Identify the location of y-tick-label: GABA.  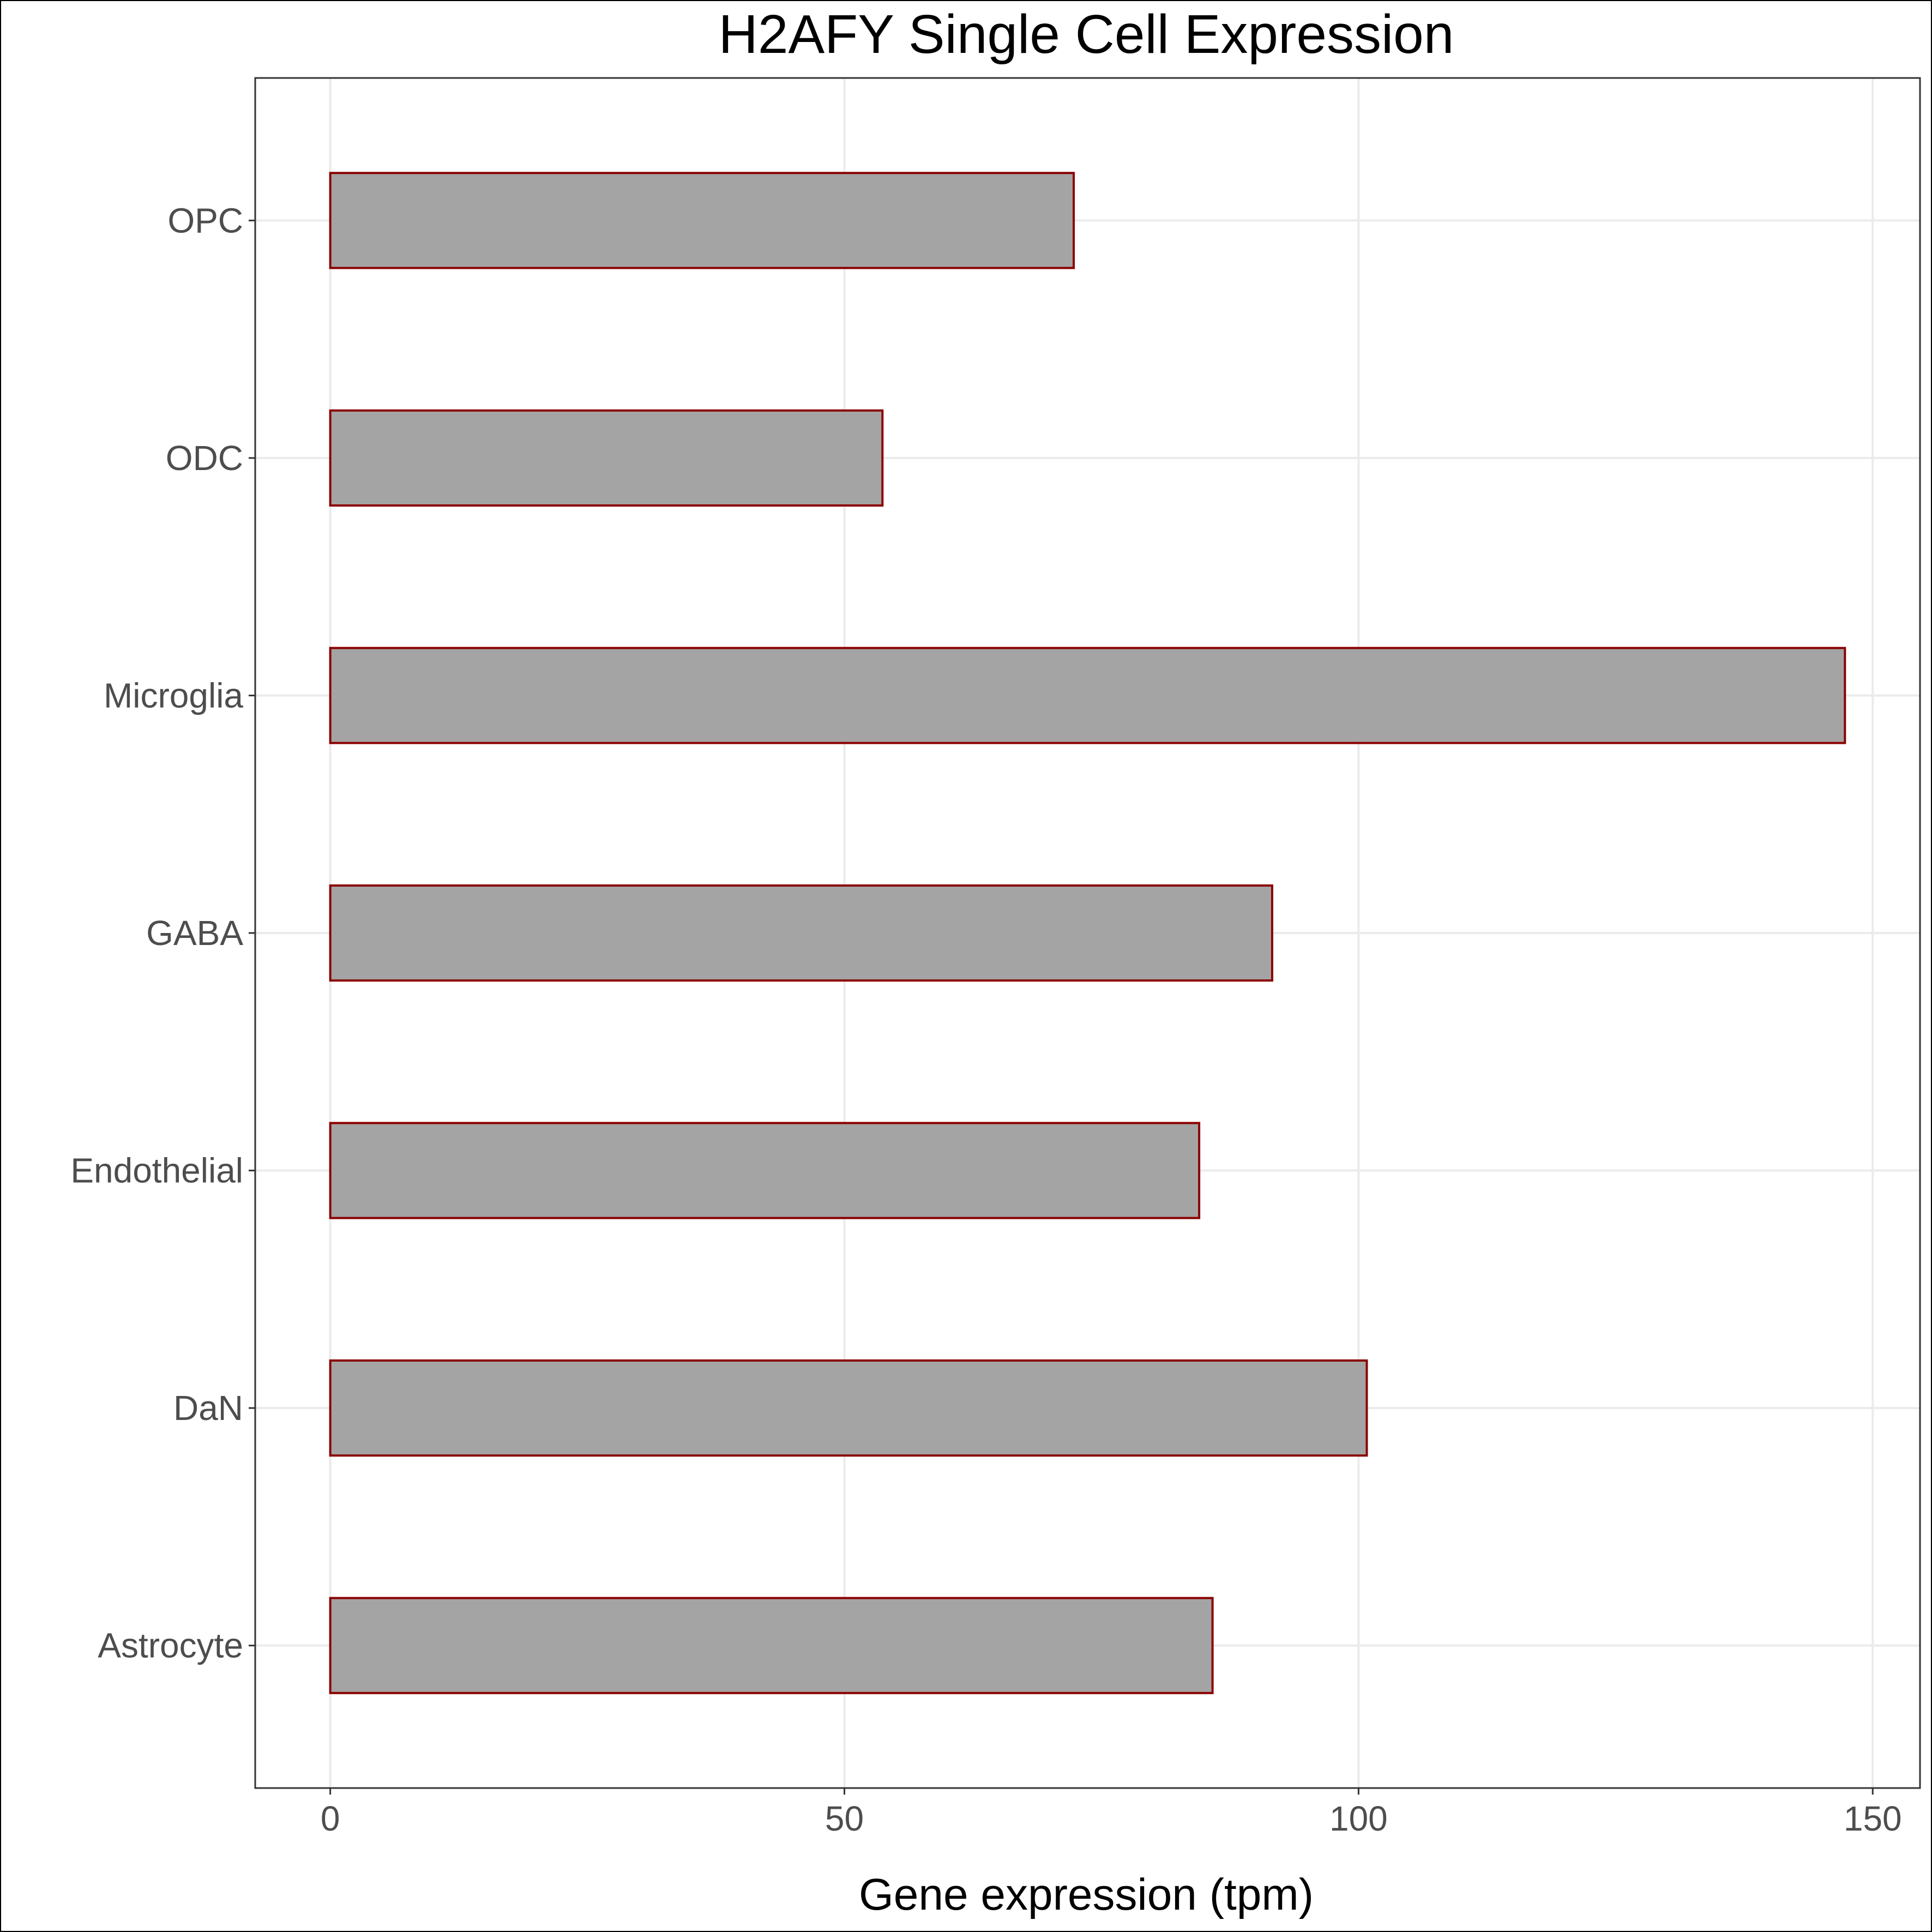
(194, 933).